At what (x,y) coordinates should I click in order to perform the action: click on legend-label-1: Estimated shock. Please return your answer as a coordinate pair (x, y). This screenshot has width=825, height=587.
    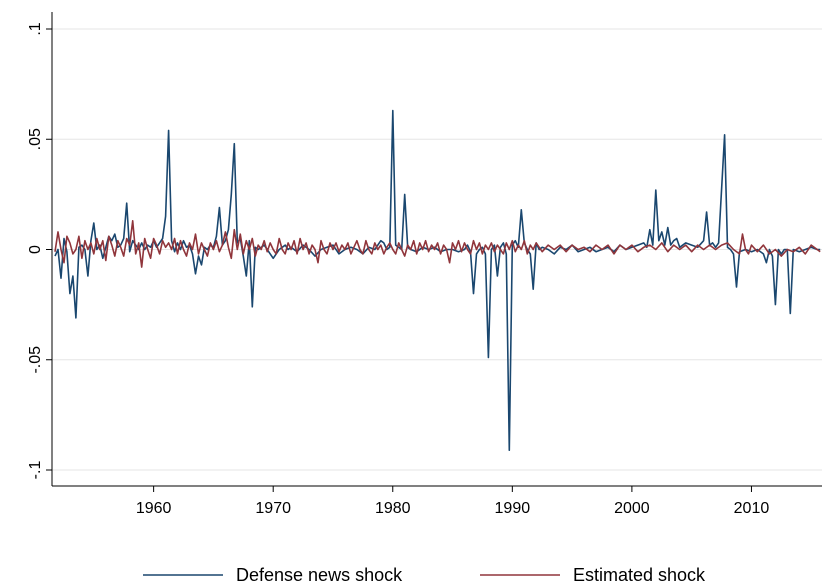
    Looking at the image, I should click on (639, 575).